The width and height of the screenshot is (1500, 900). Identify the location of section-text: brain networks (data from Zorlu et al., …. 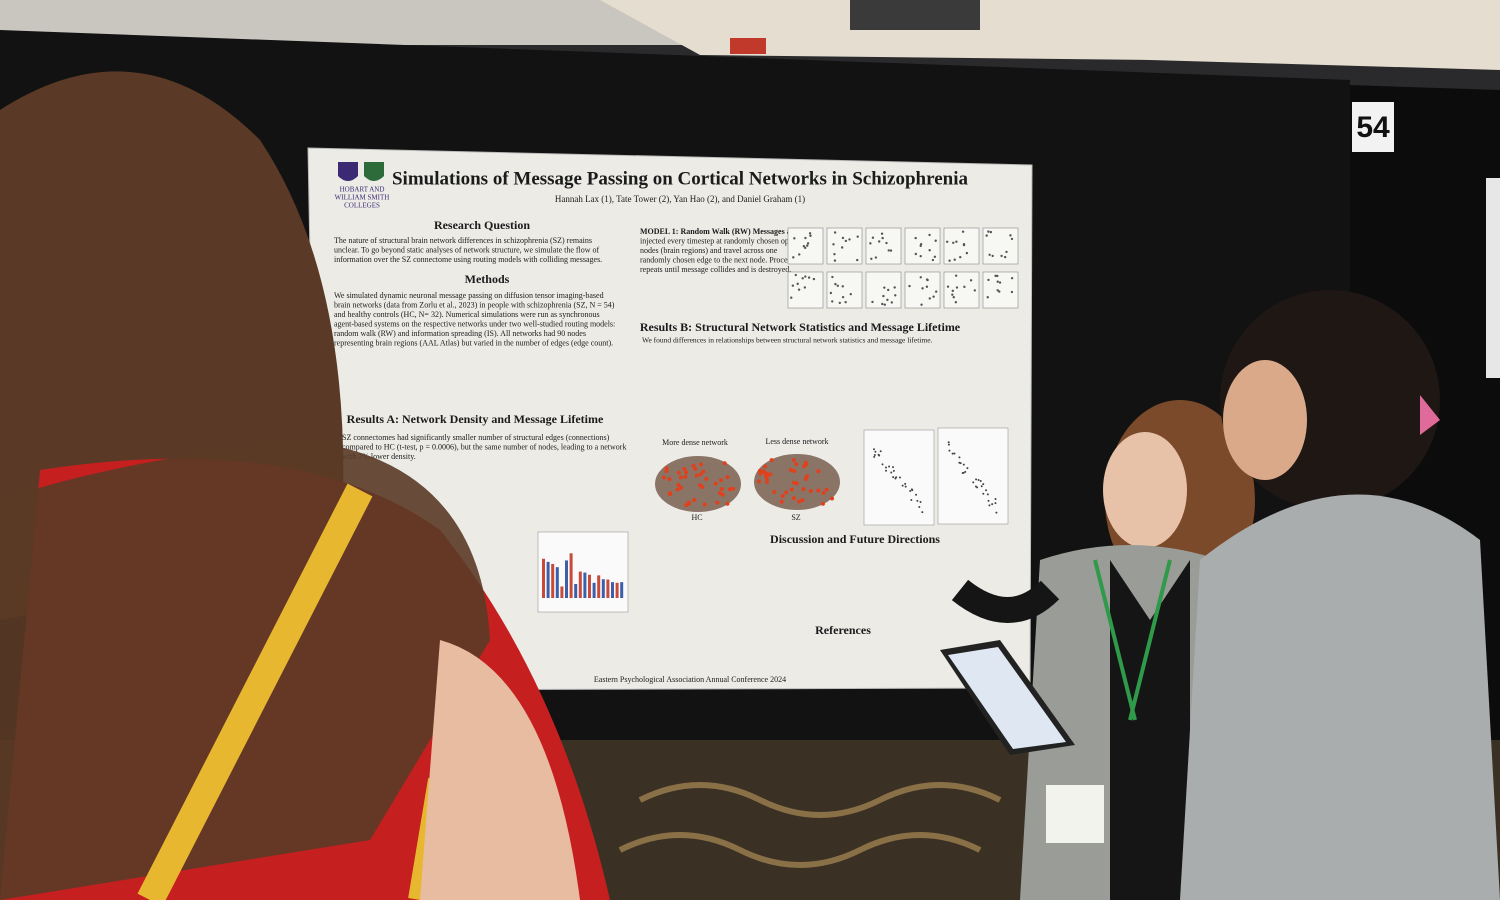
(474, 304).